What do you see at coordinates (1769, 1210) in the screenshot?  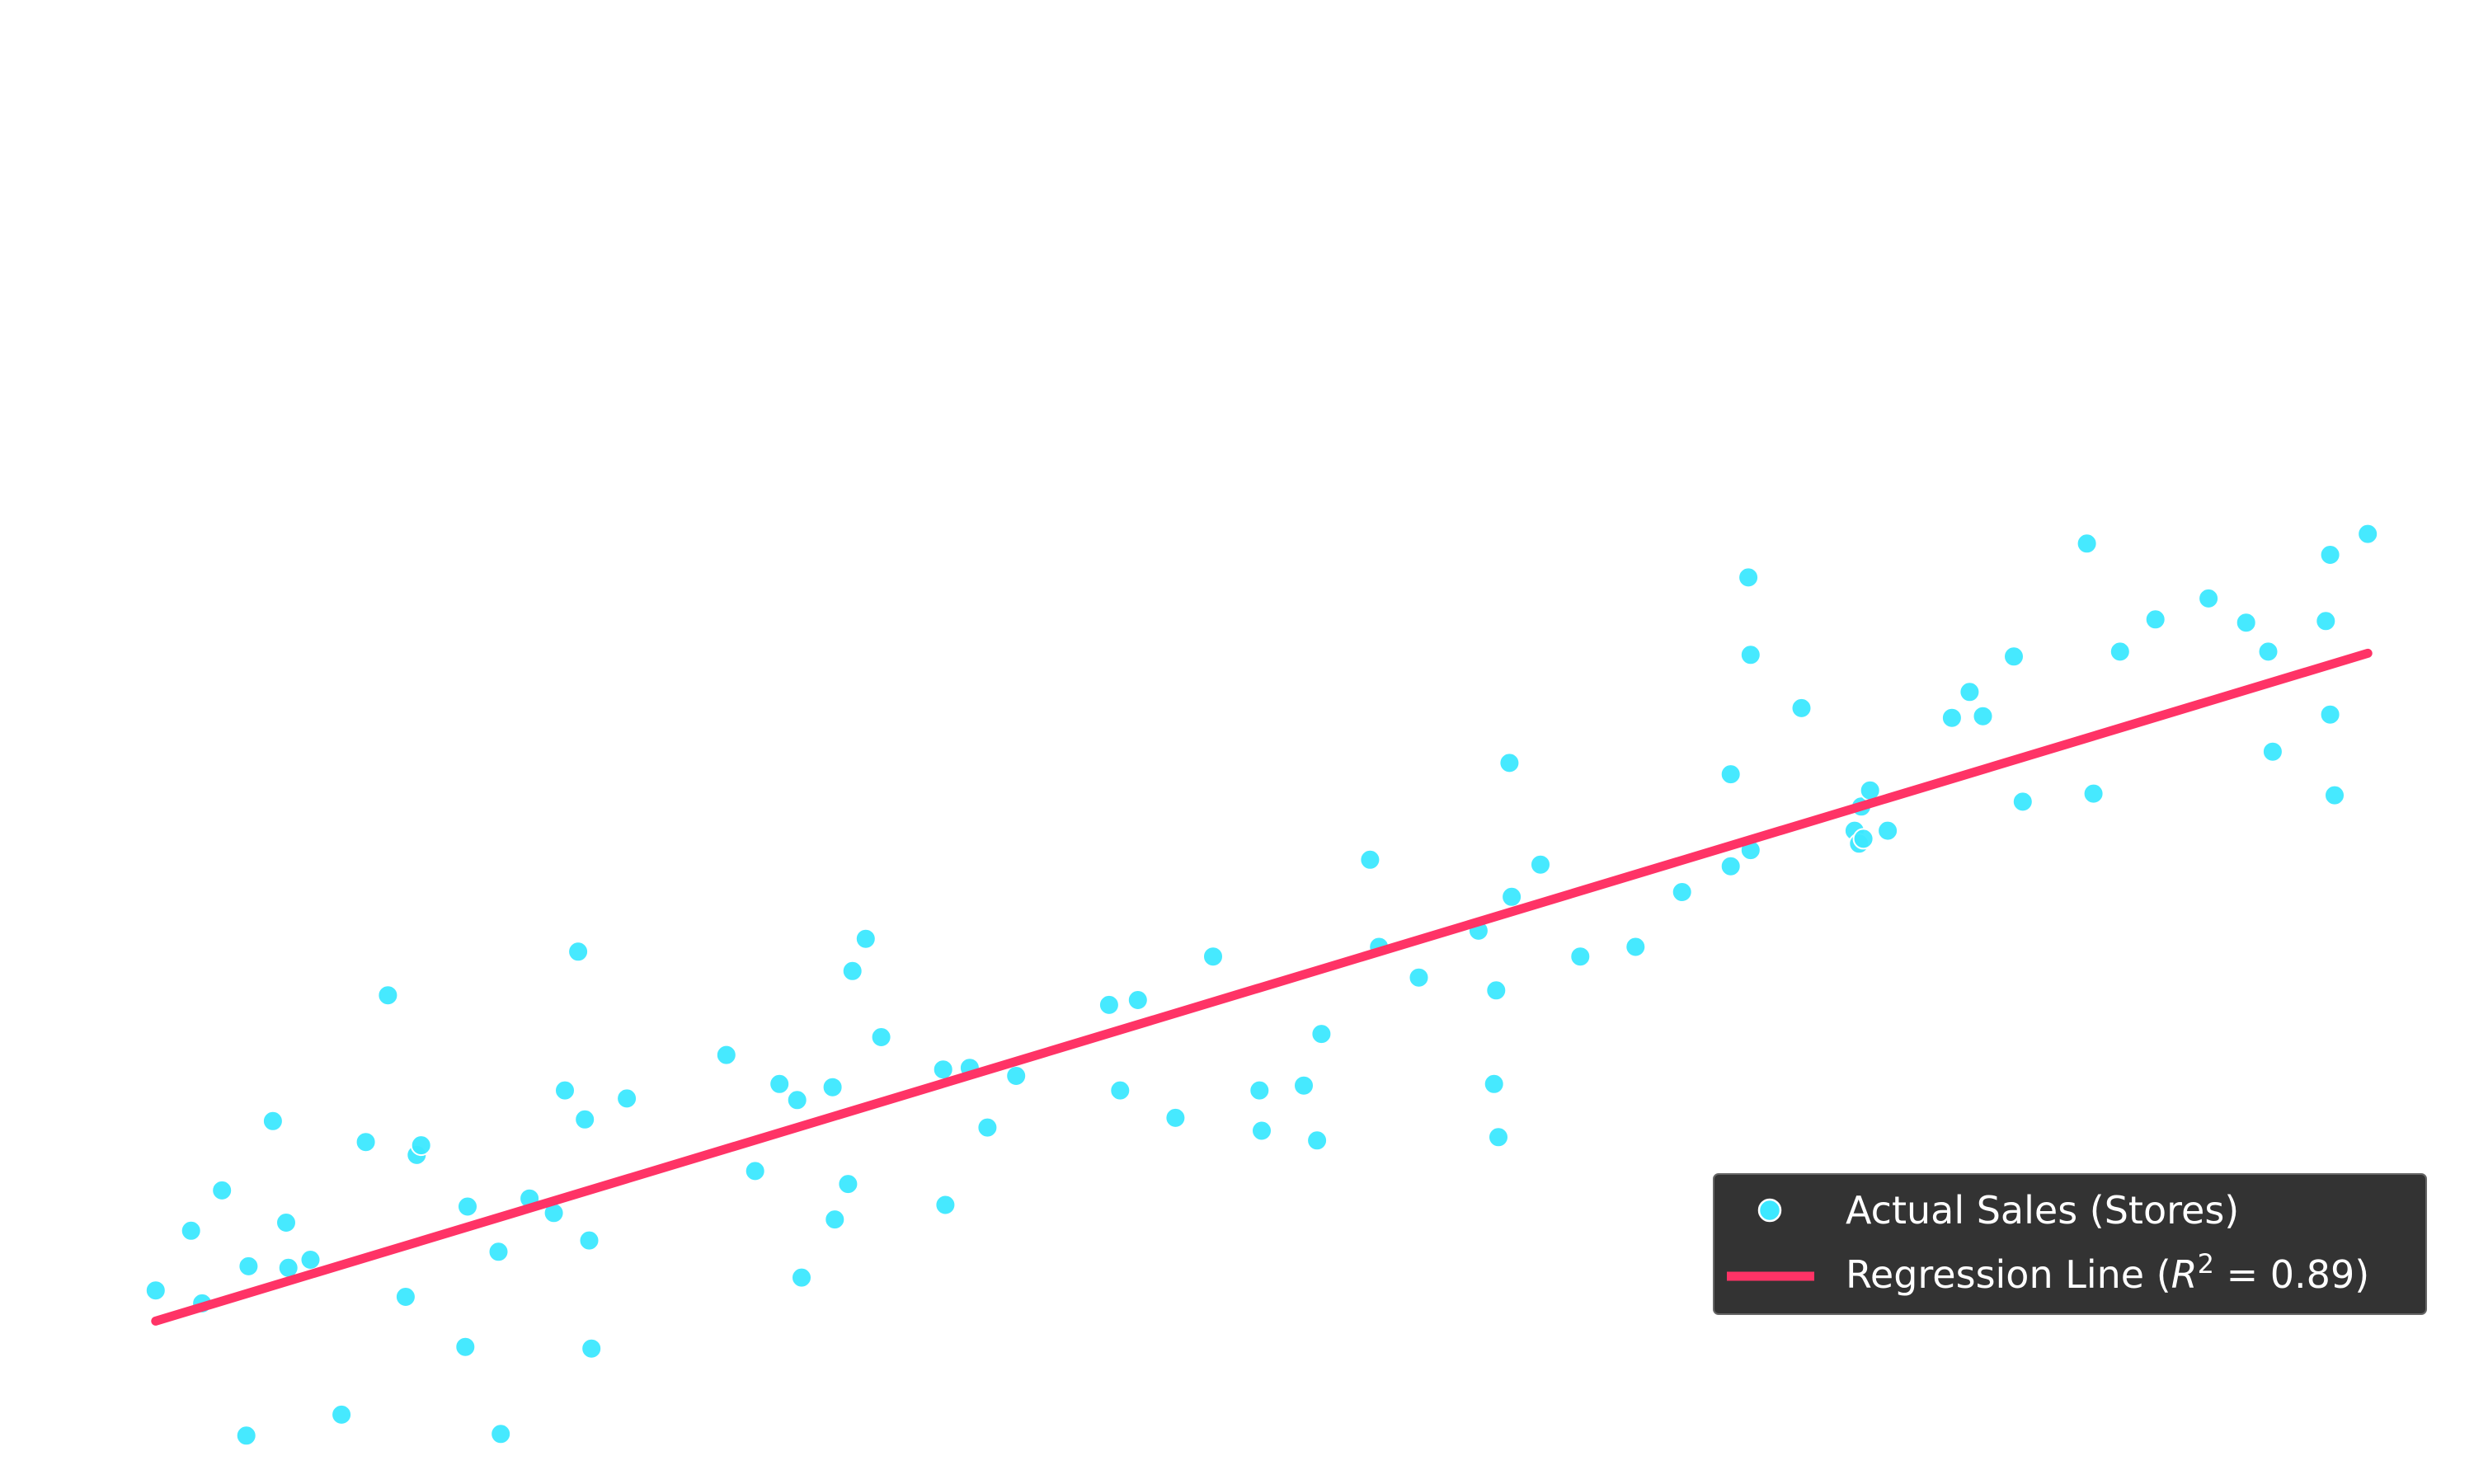 I see `legend-scatter-marker` at bounding box center [1769, 1210].